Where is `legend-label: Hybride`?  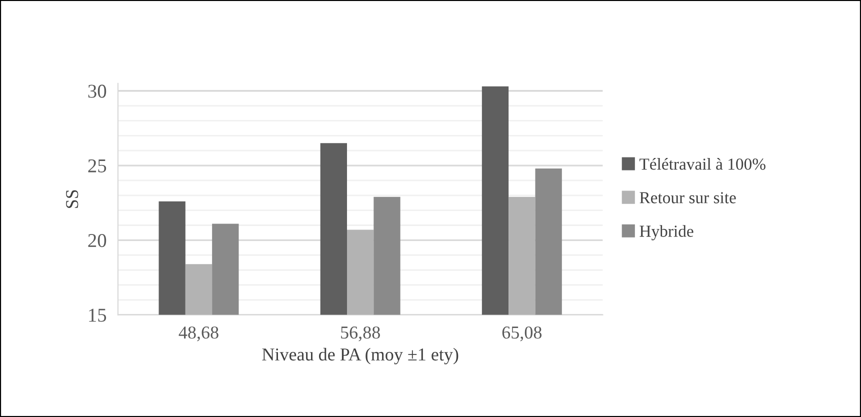 legend-label: Hybride is located at coordinates (667, 232).